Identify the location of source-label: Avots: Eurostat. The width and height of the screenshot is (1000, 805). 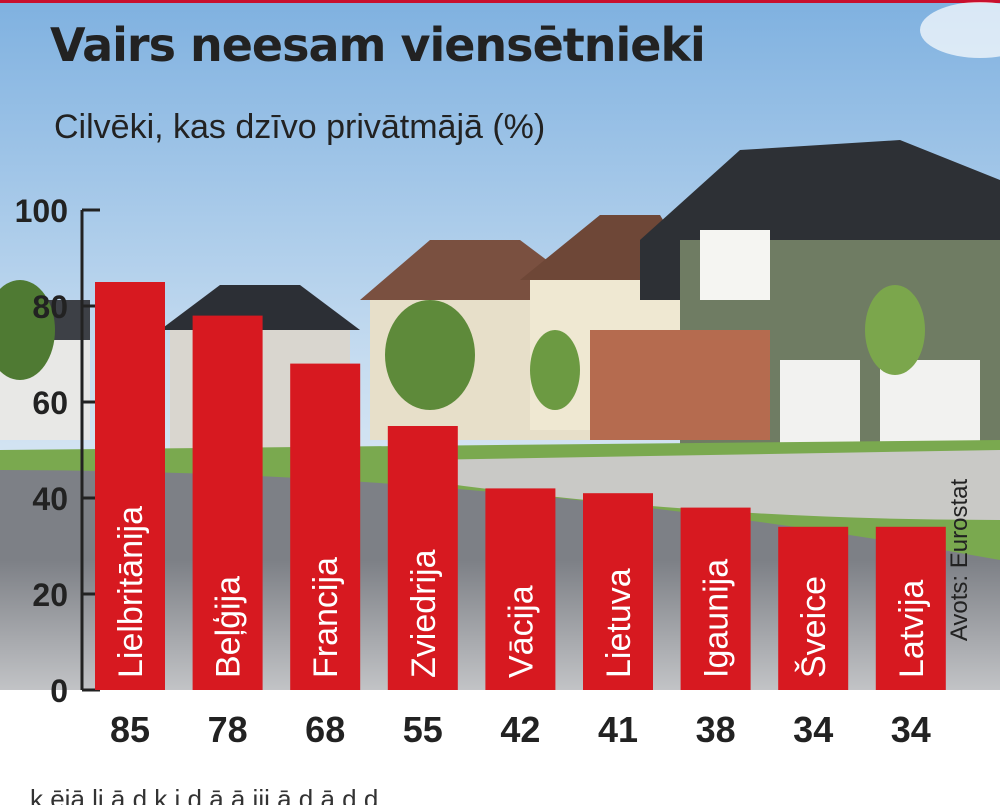
(959, 560).